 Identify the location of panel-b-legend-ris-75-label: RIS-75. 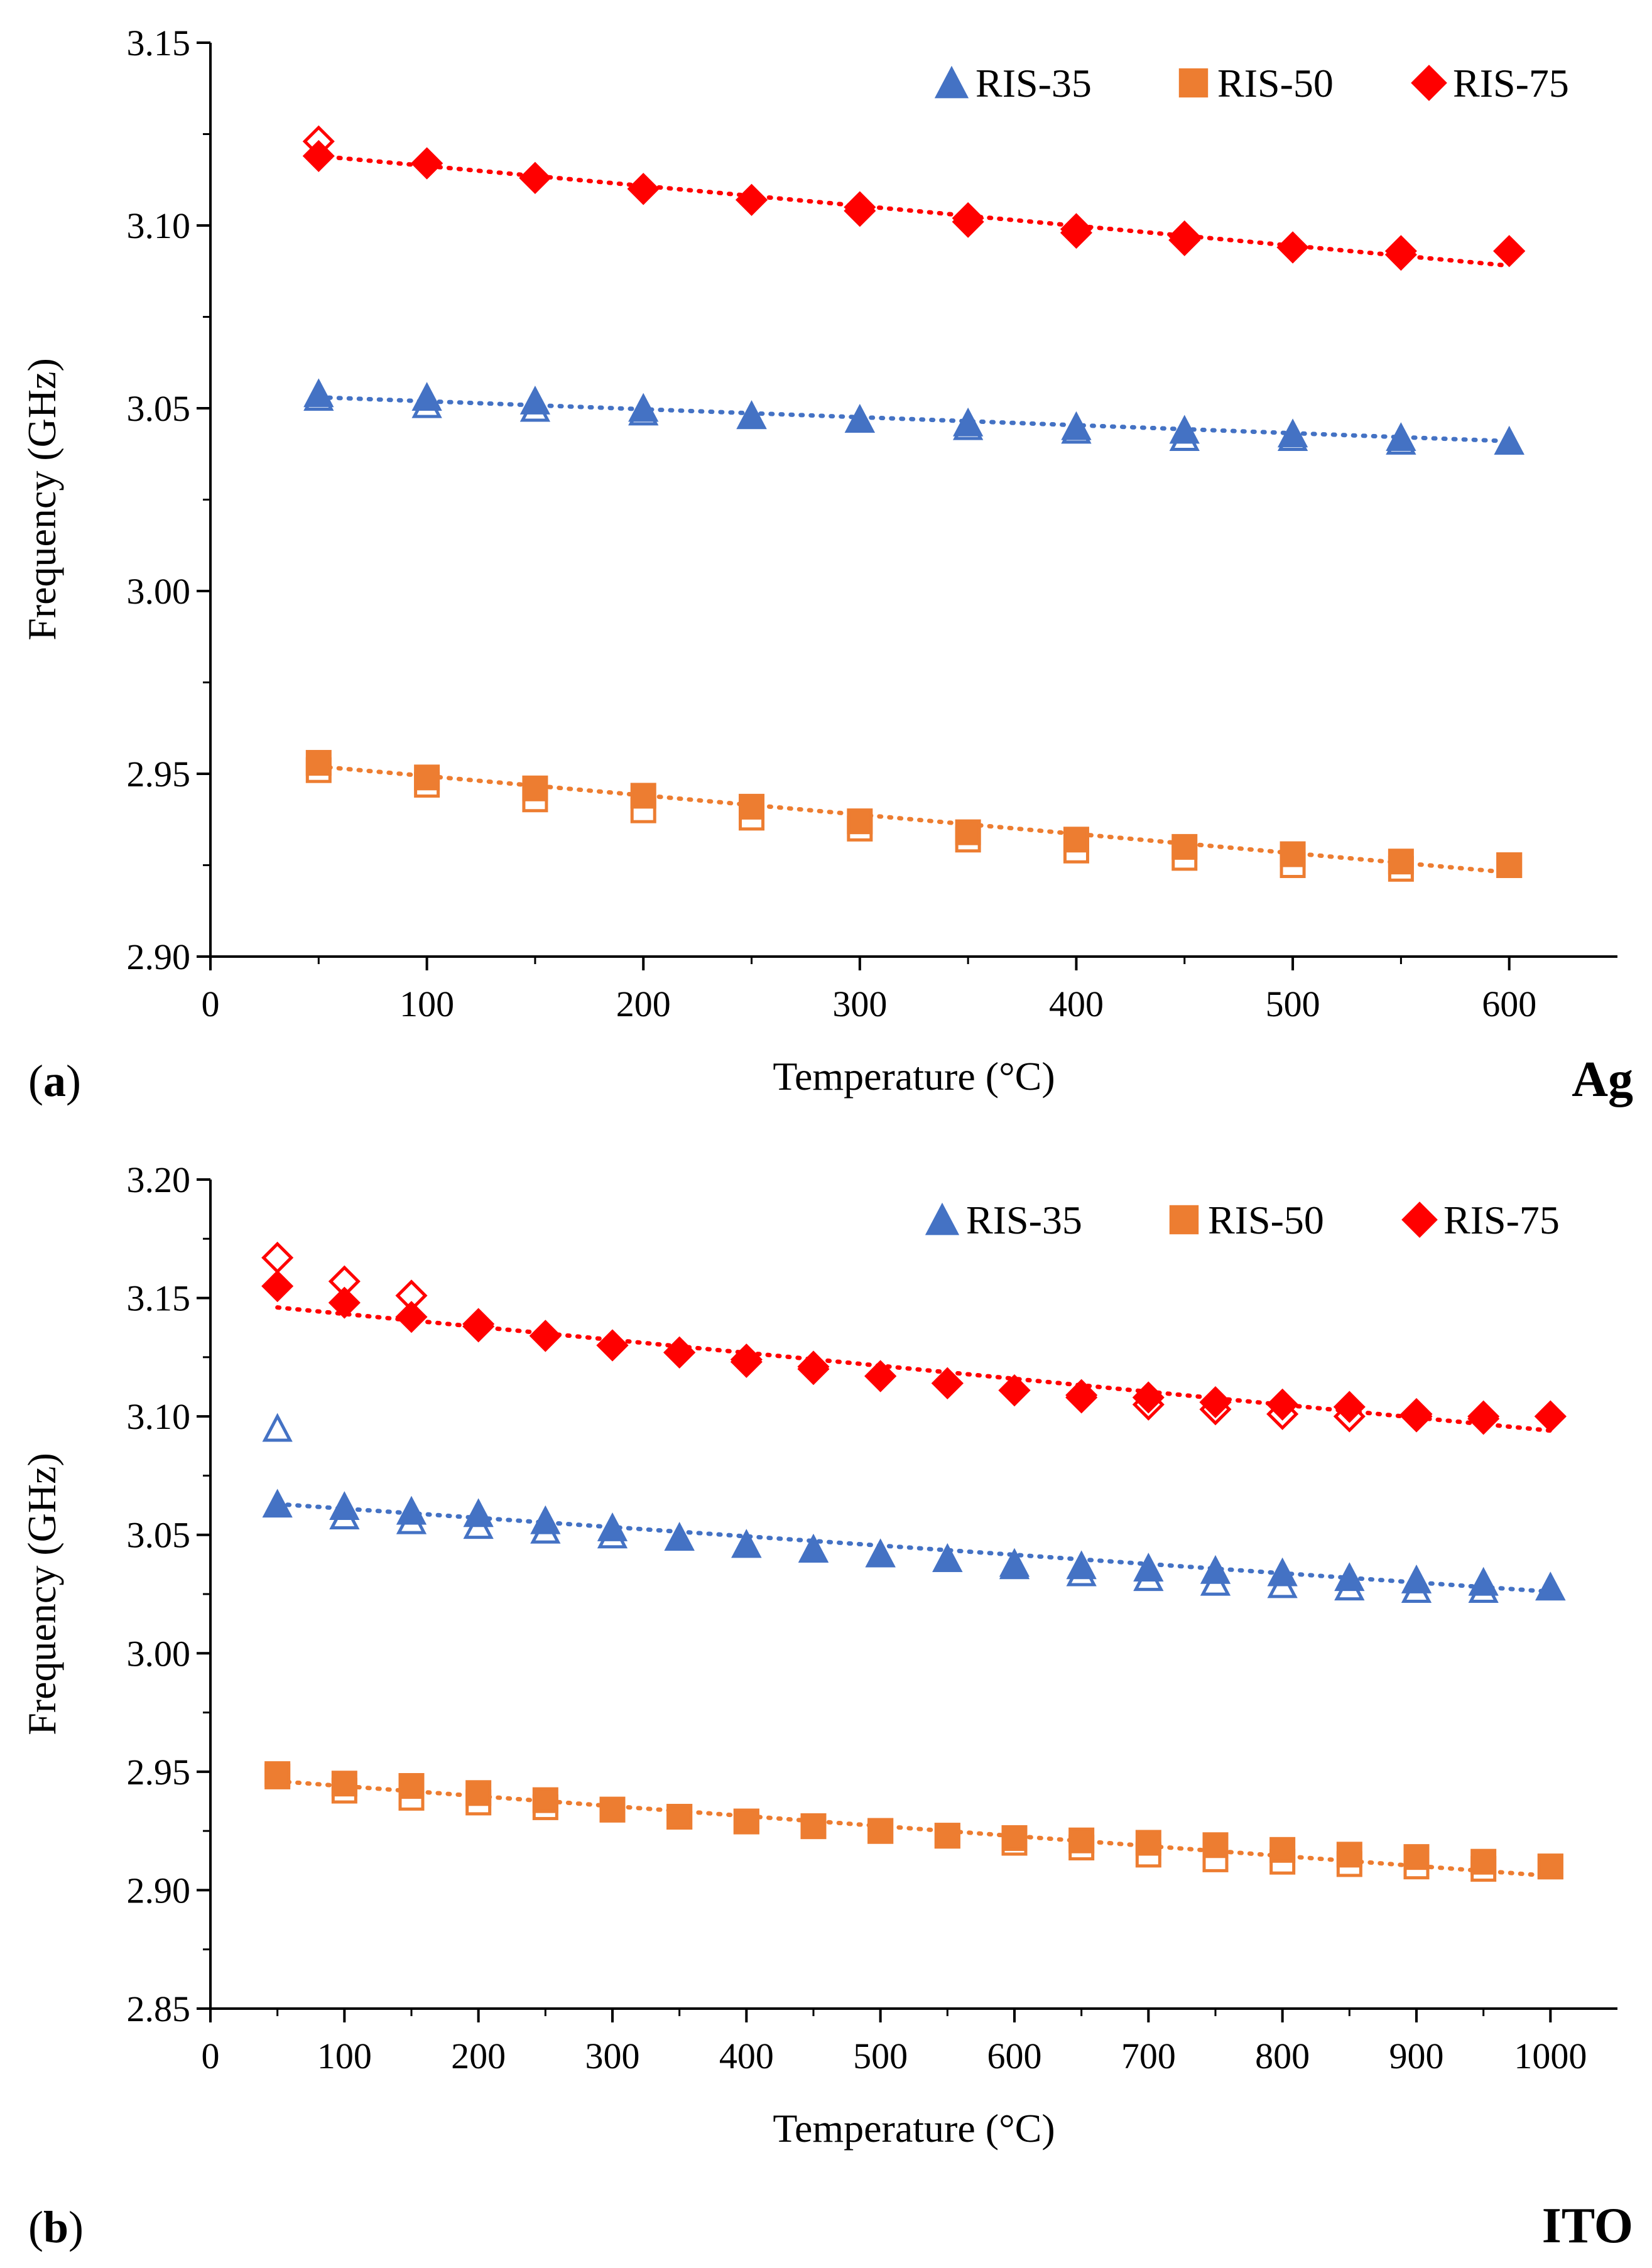
(1501, 1220).